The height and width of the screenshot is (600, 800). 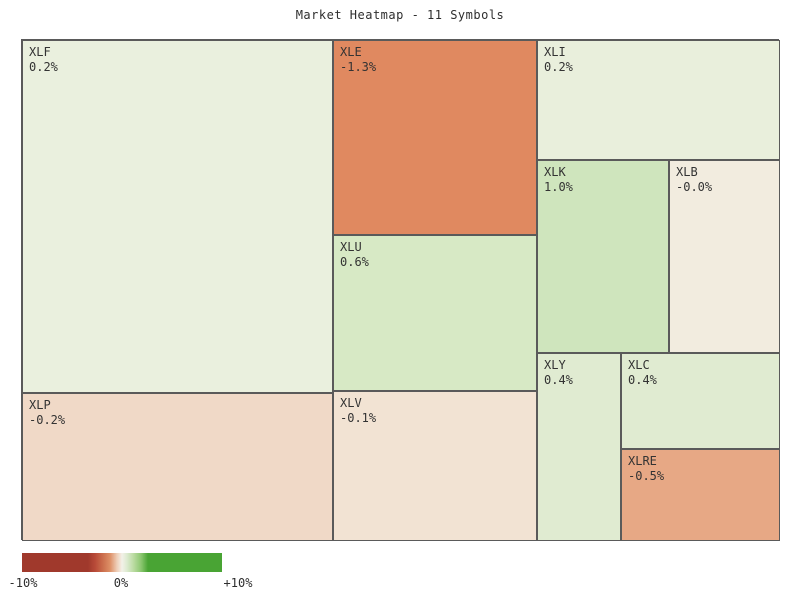 I want to click on treemap-tile-xlp: XLP -0.2%, so click(x=177, y=467).